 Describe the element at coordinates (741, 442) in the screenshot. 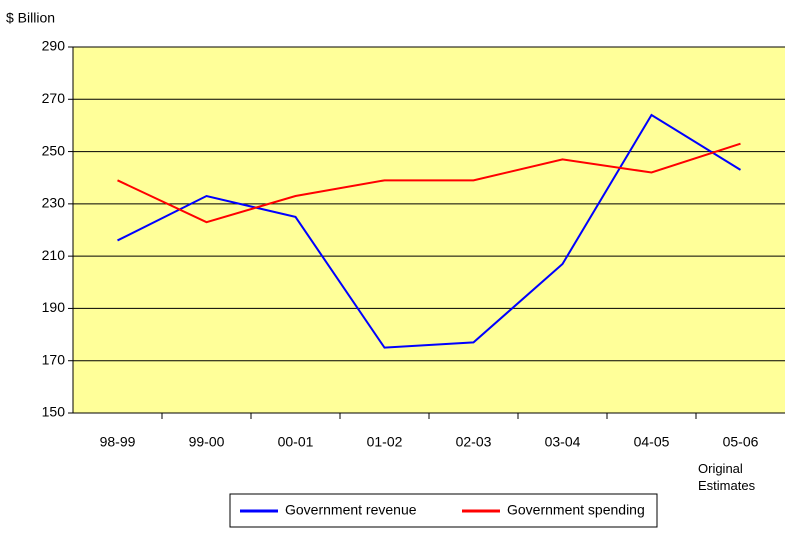

I see `x-tick-label: 05-06` at that location.